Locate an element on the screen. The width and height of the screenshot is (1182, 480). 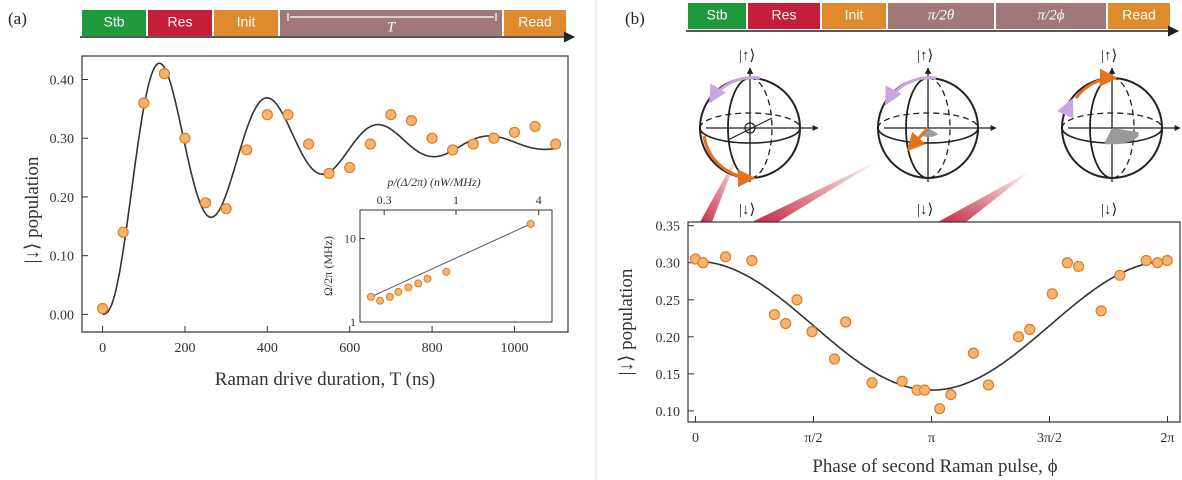
inset-xtick-label: 4 is located at coordinates (539, 200).